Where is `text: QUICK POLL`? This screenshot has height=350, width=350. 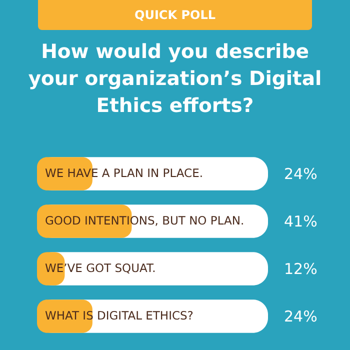
text: QUICK POLL is located at coordinates (175, 15).